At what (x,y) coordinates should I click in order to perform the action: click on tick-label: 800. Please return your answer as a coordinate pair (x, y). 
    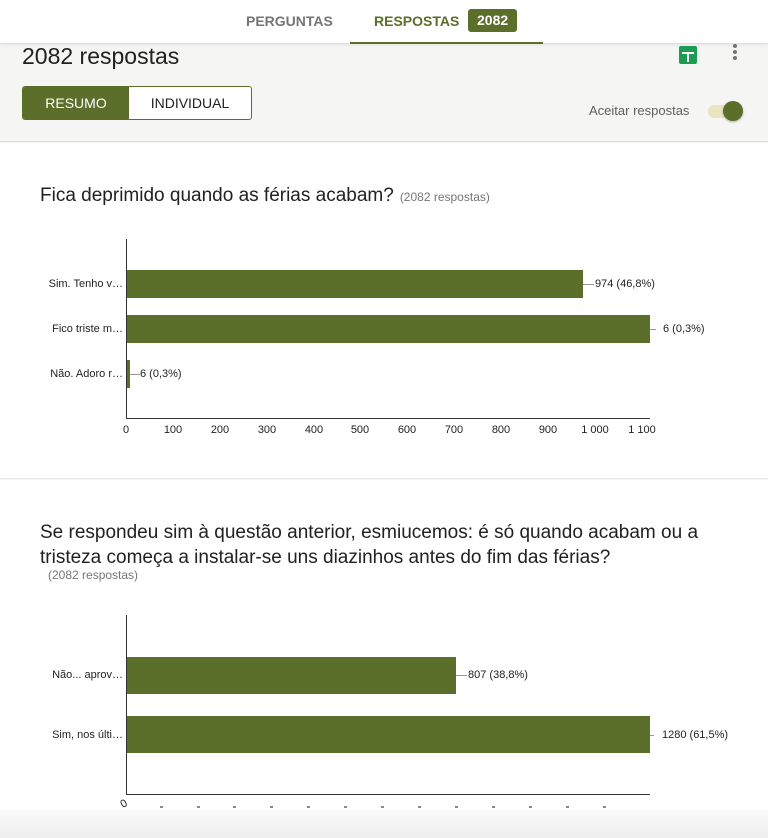
    Looking at the image, I should click on (501, 430).